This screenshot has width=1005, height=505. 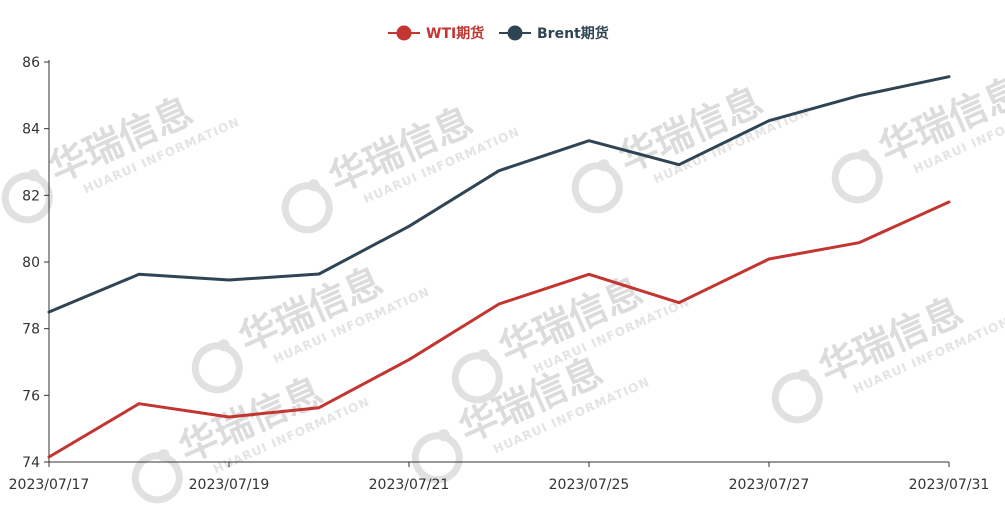 I want to click on x-tick-label: 2023/07/17, so click(x=49, y=485).